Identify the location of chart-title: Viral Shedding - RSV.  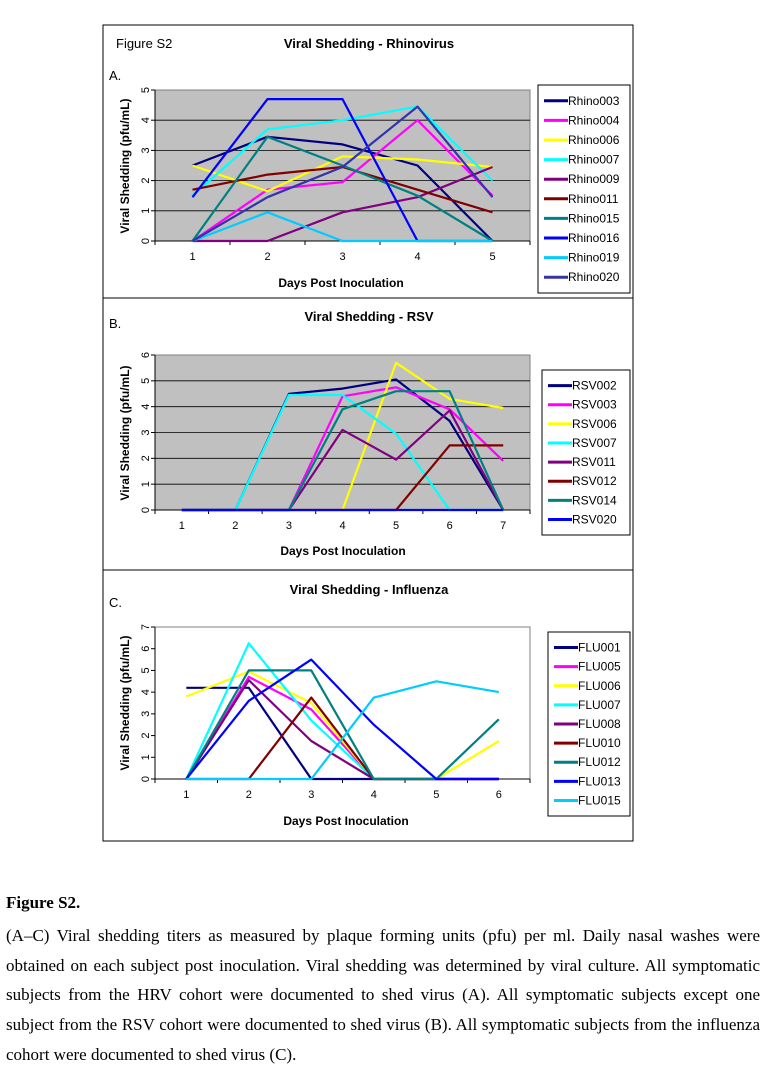
(368, 316).